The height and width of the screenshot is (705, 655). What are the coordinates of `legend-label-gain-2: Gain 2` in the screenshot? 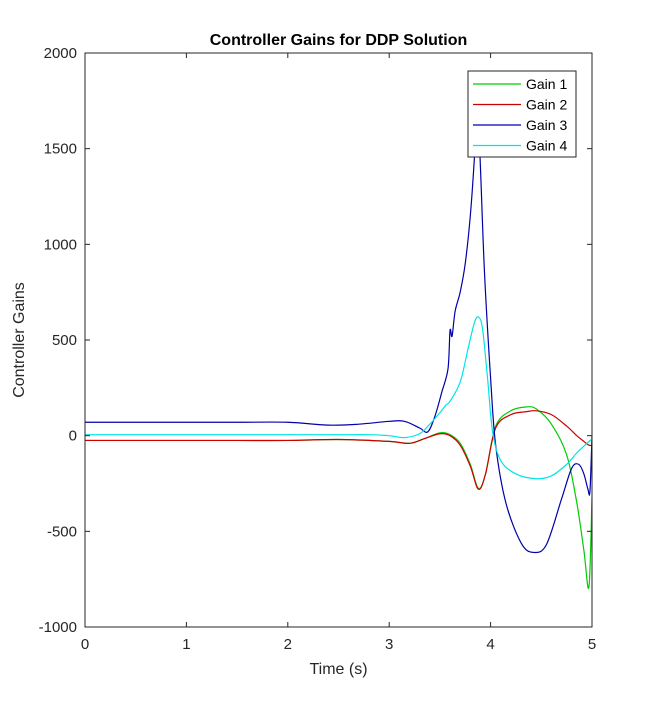 It's located at (546, 105).